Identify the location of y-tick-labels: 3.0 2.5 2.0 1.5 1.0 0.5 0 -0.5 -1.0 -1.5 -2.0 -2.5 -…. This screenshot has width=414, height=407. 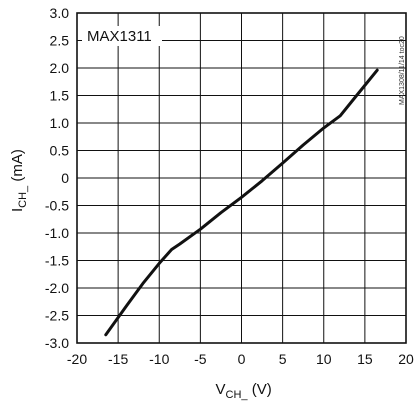
(57, 178).